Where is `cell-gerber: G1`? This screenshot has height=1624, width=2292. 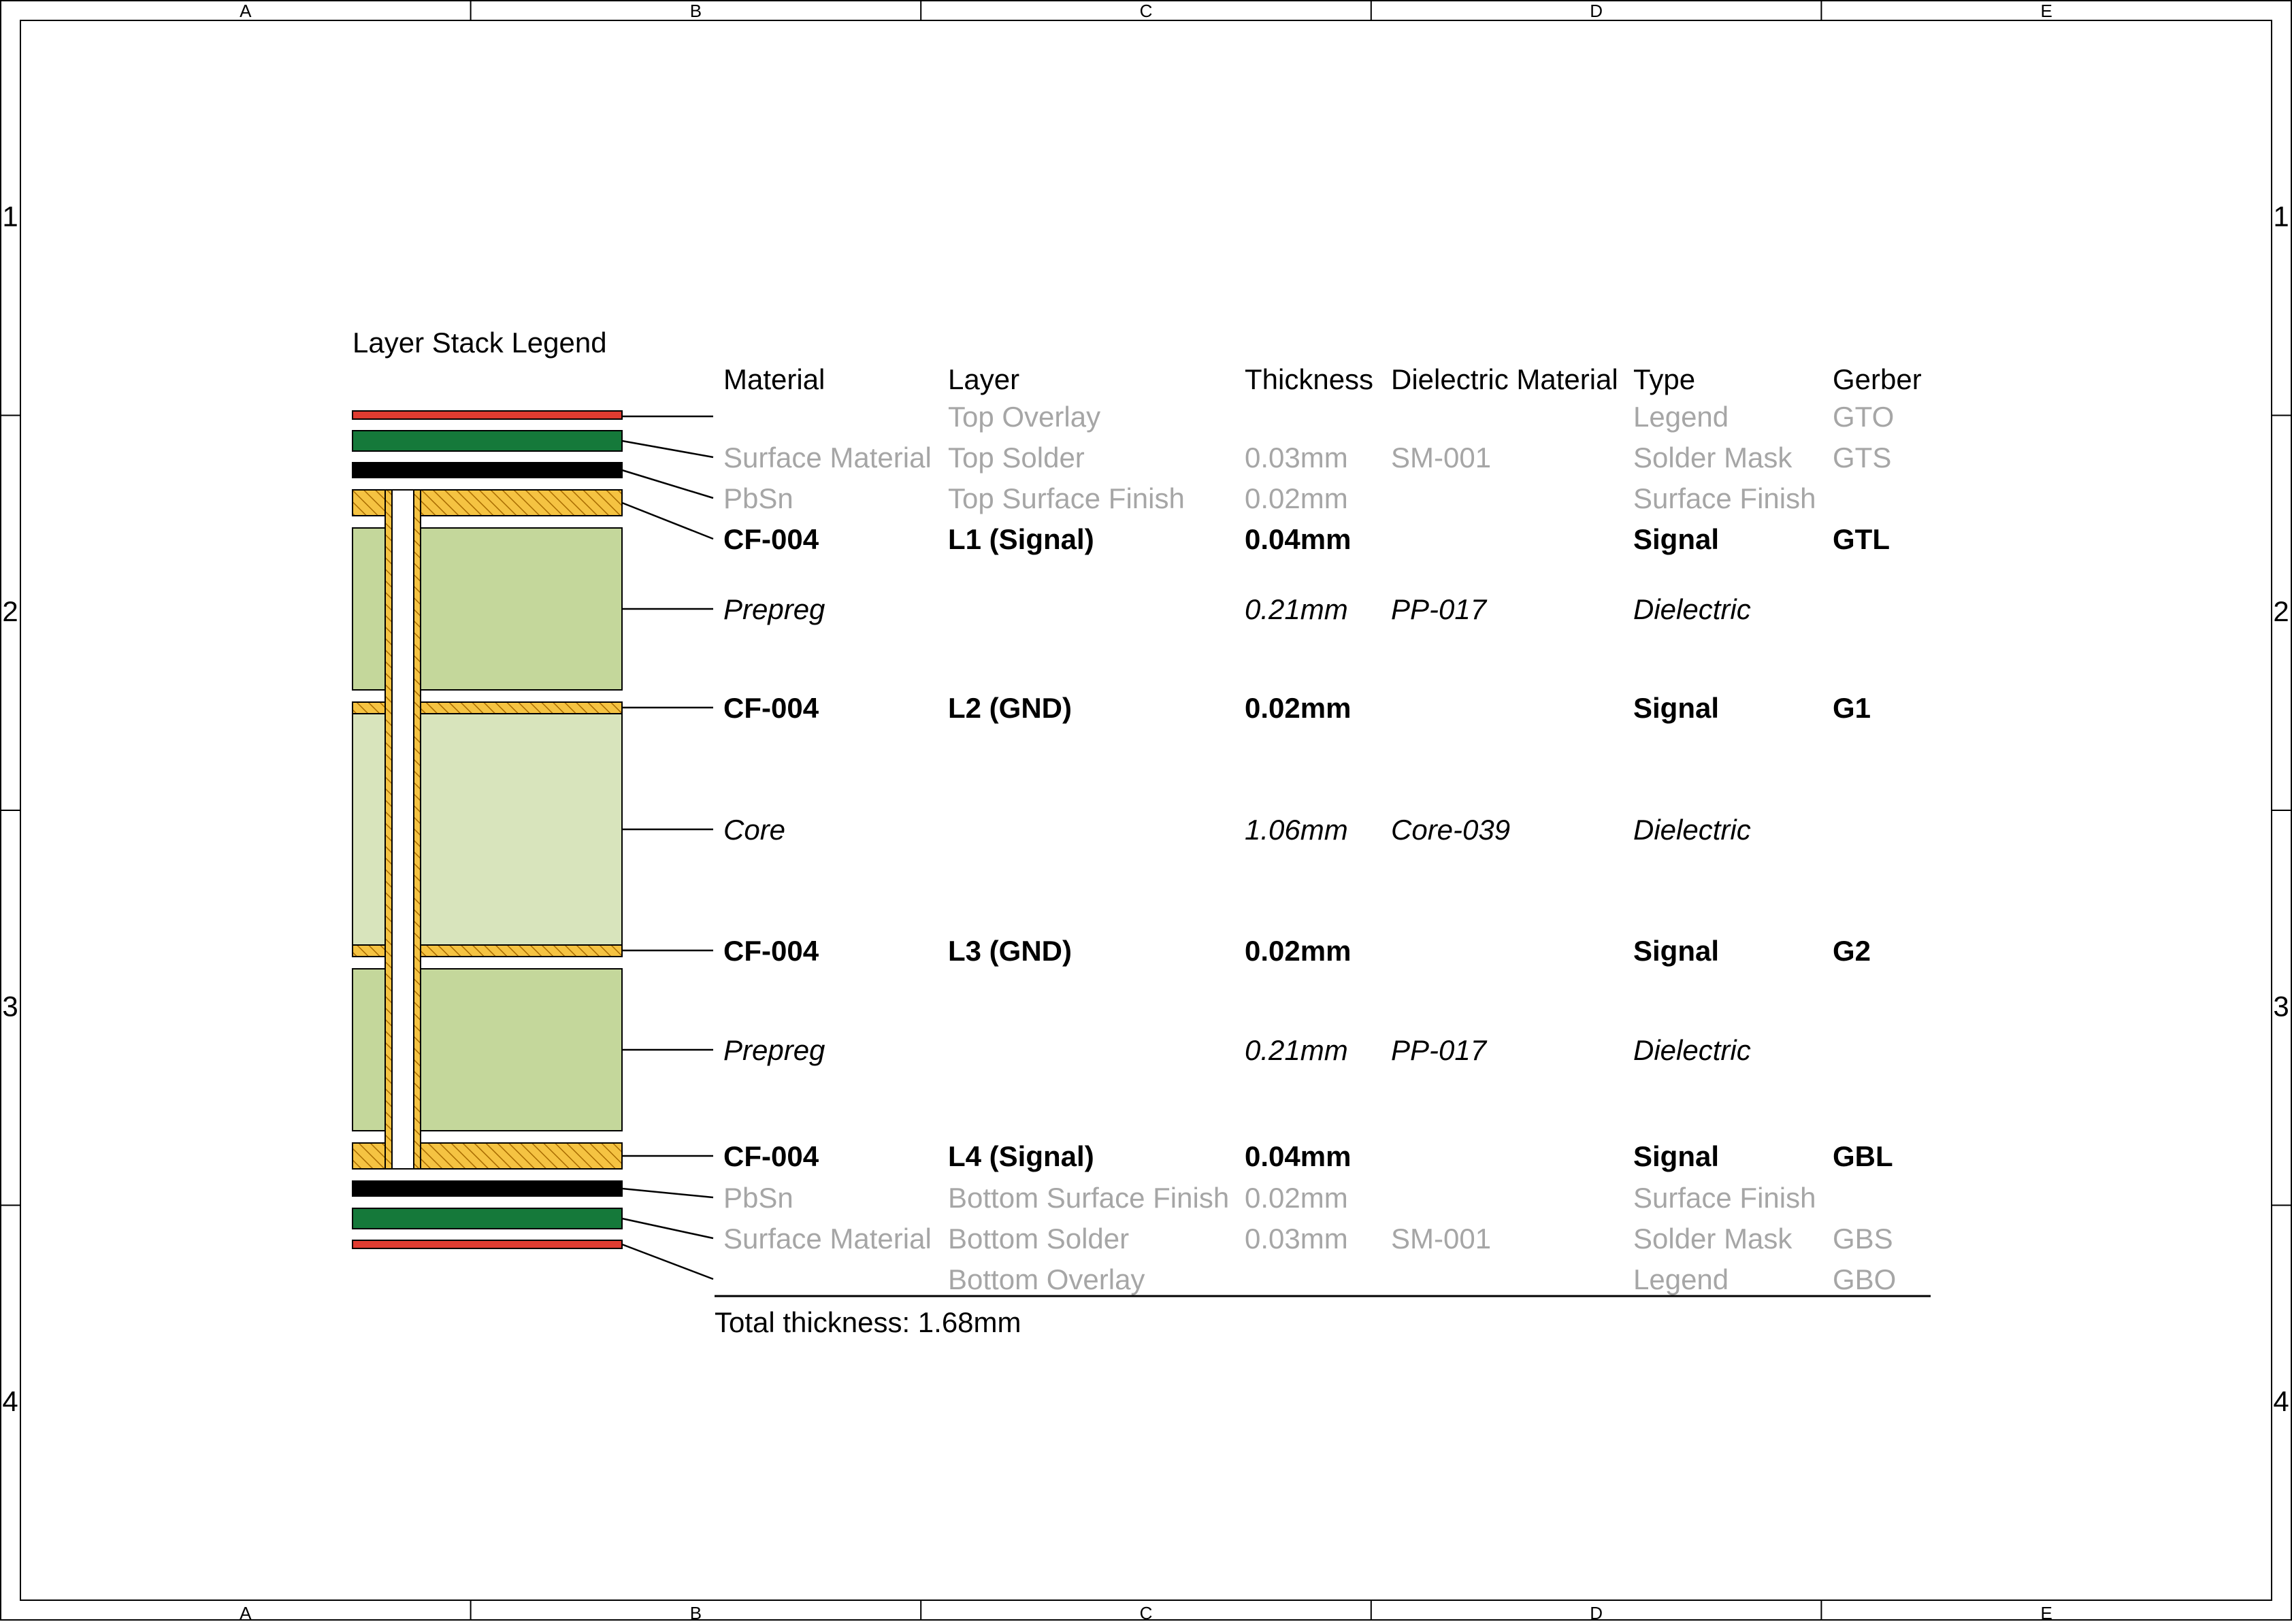
cell-gerber: G1 is located at coordinates (1852, 708).